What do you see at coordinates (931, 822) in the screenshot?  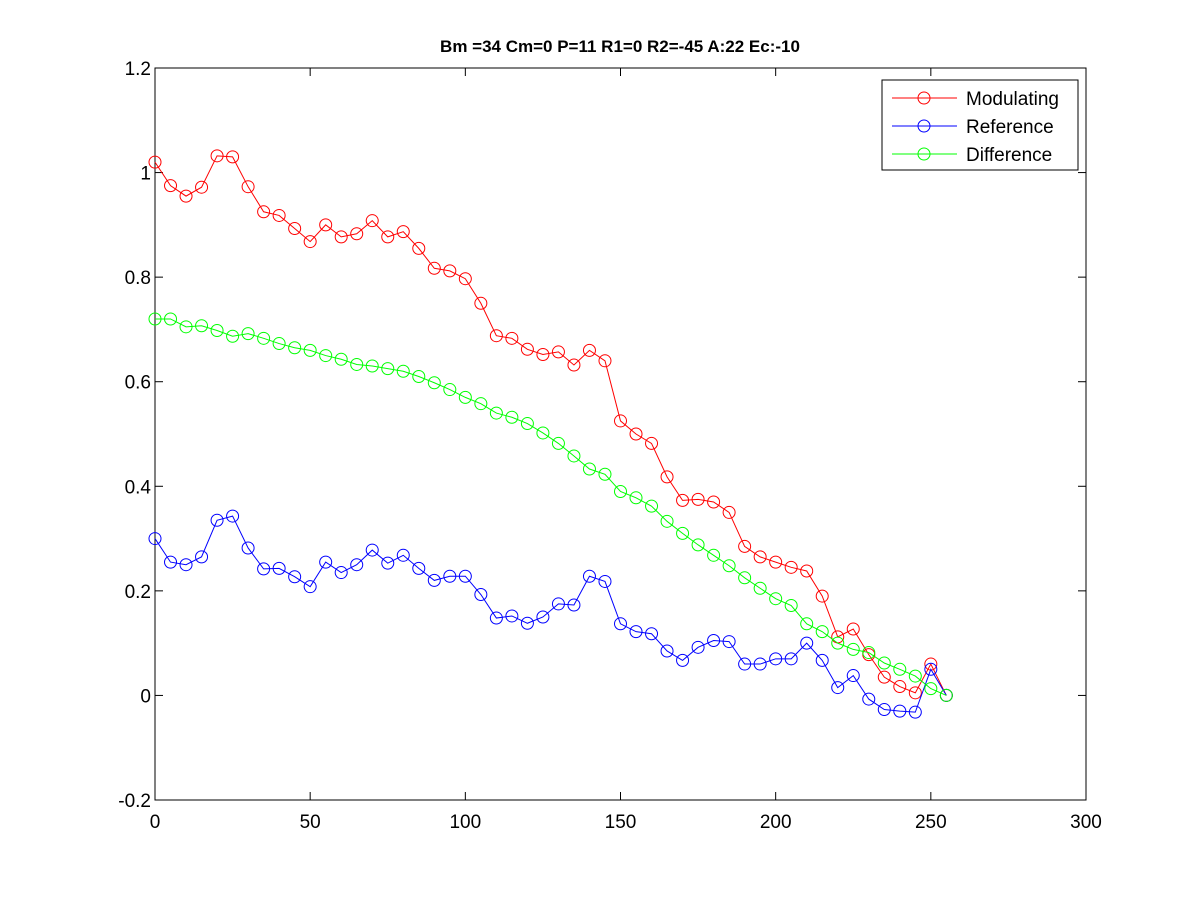 I see `x-tick-label: 250` at bounding box center [931, 822].